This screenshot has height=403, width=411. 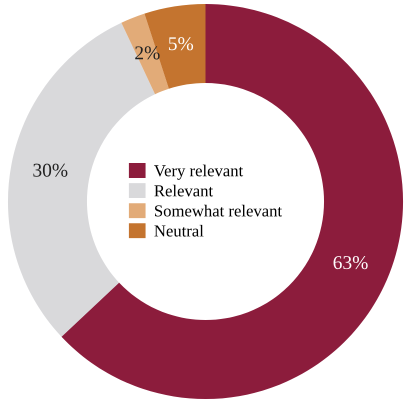 I want to click on legend-label: Relevant, so click(x=184, y=190).